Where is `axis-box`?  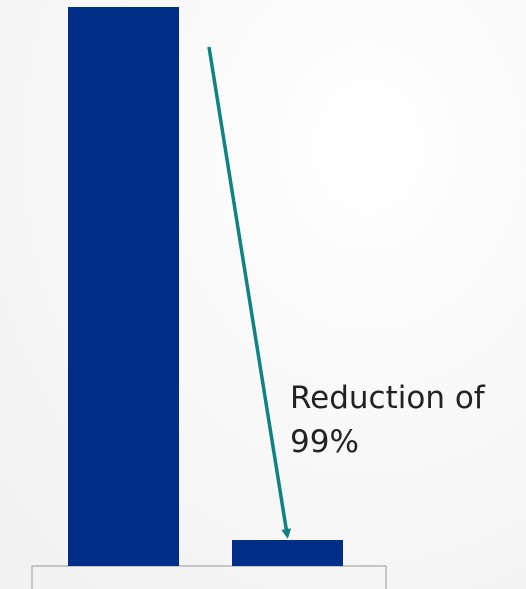
axis-box is located at coordinates (209, 577).